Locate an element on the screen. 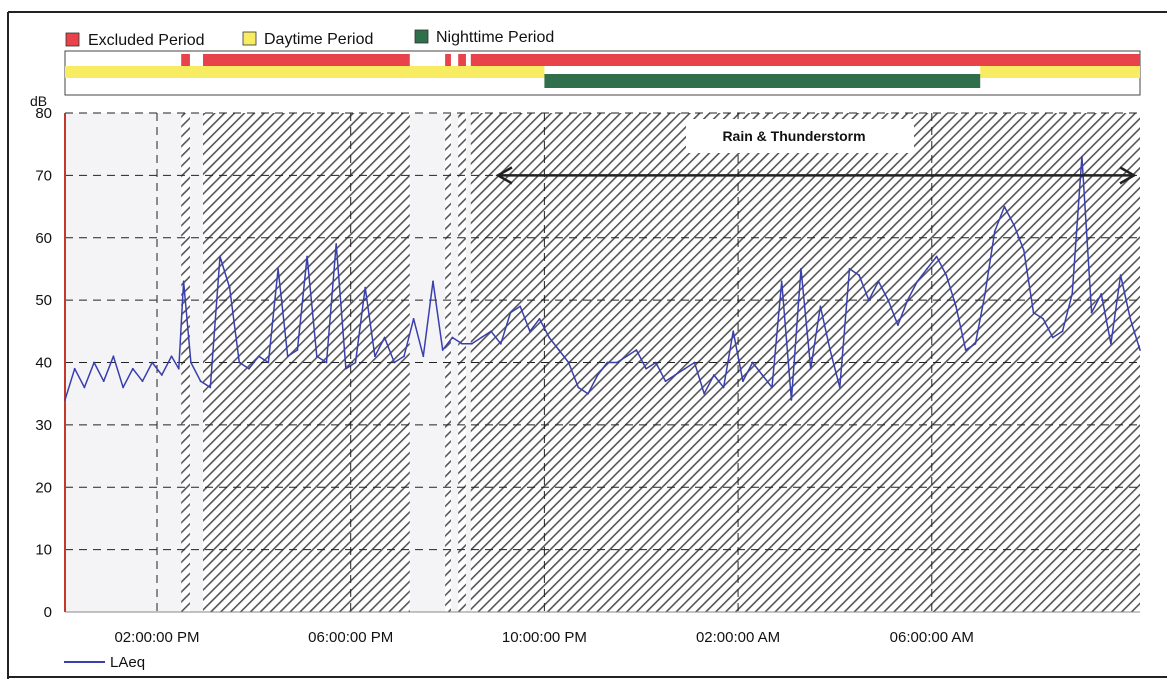 Image resolution: width=1167 pixels, height=684 pixels. y-ticks: 0 10 20 30 40 50 60 70 80 is located at coordinates (43, 363).